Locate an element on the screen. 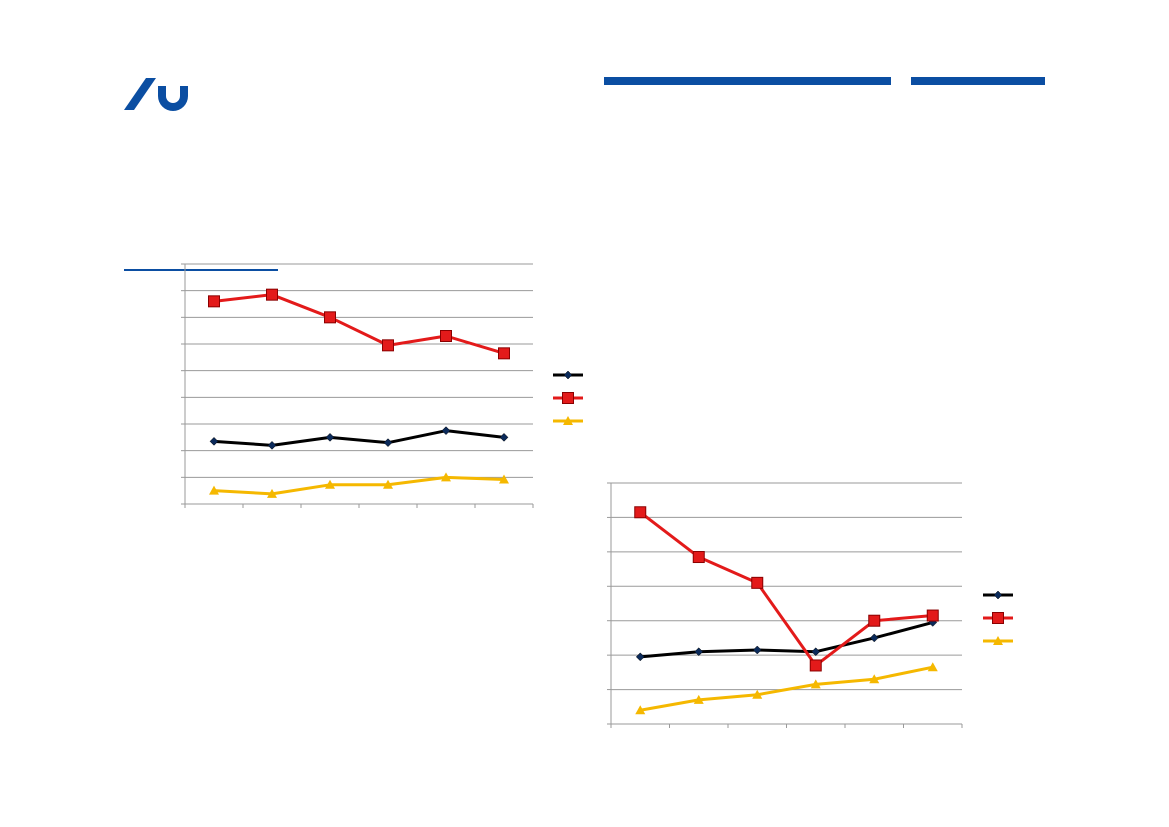 The width and height of the screenshot is (1169, 827). section-underline is located at coordinates (201, 270).